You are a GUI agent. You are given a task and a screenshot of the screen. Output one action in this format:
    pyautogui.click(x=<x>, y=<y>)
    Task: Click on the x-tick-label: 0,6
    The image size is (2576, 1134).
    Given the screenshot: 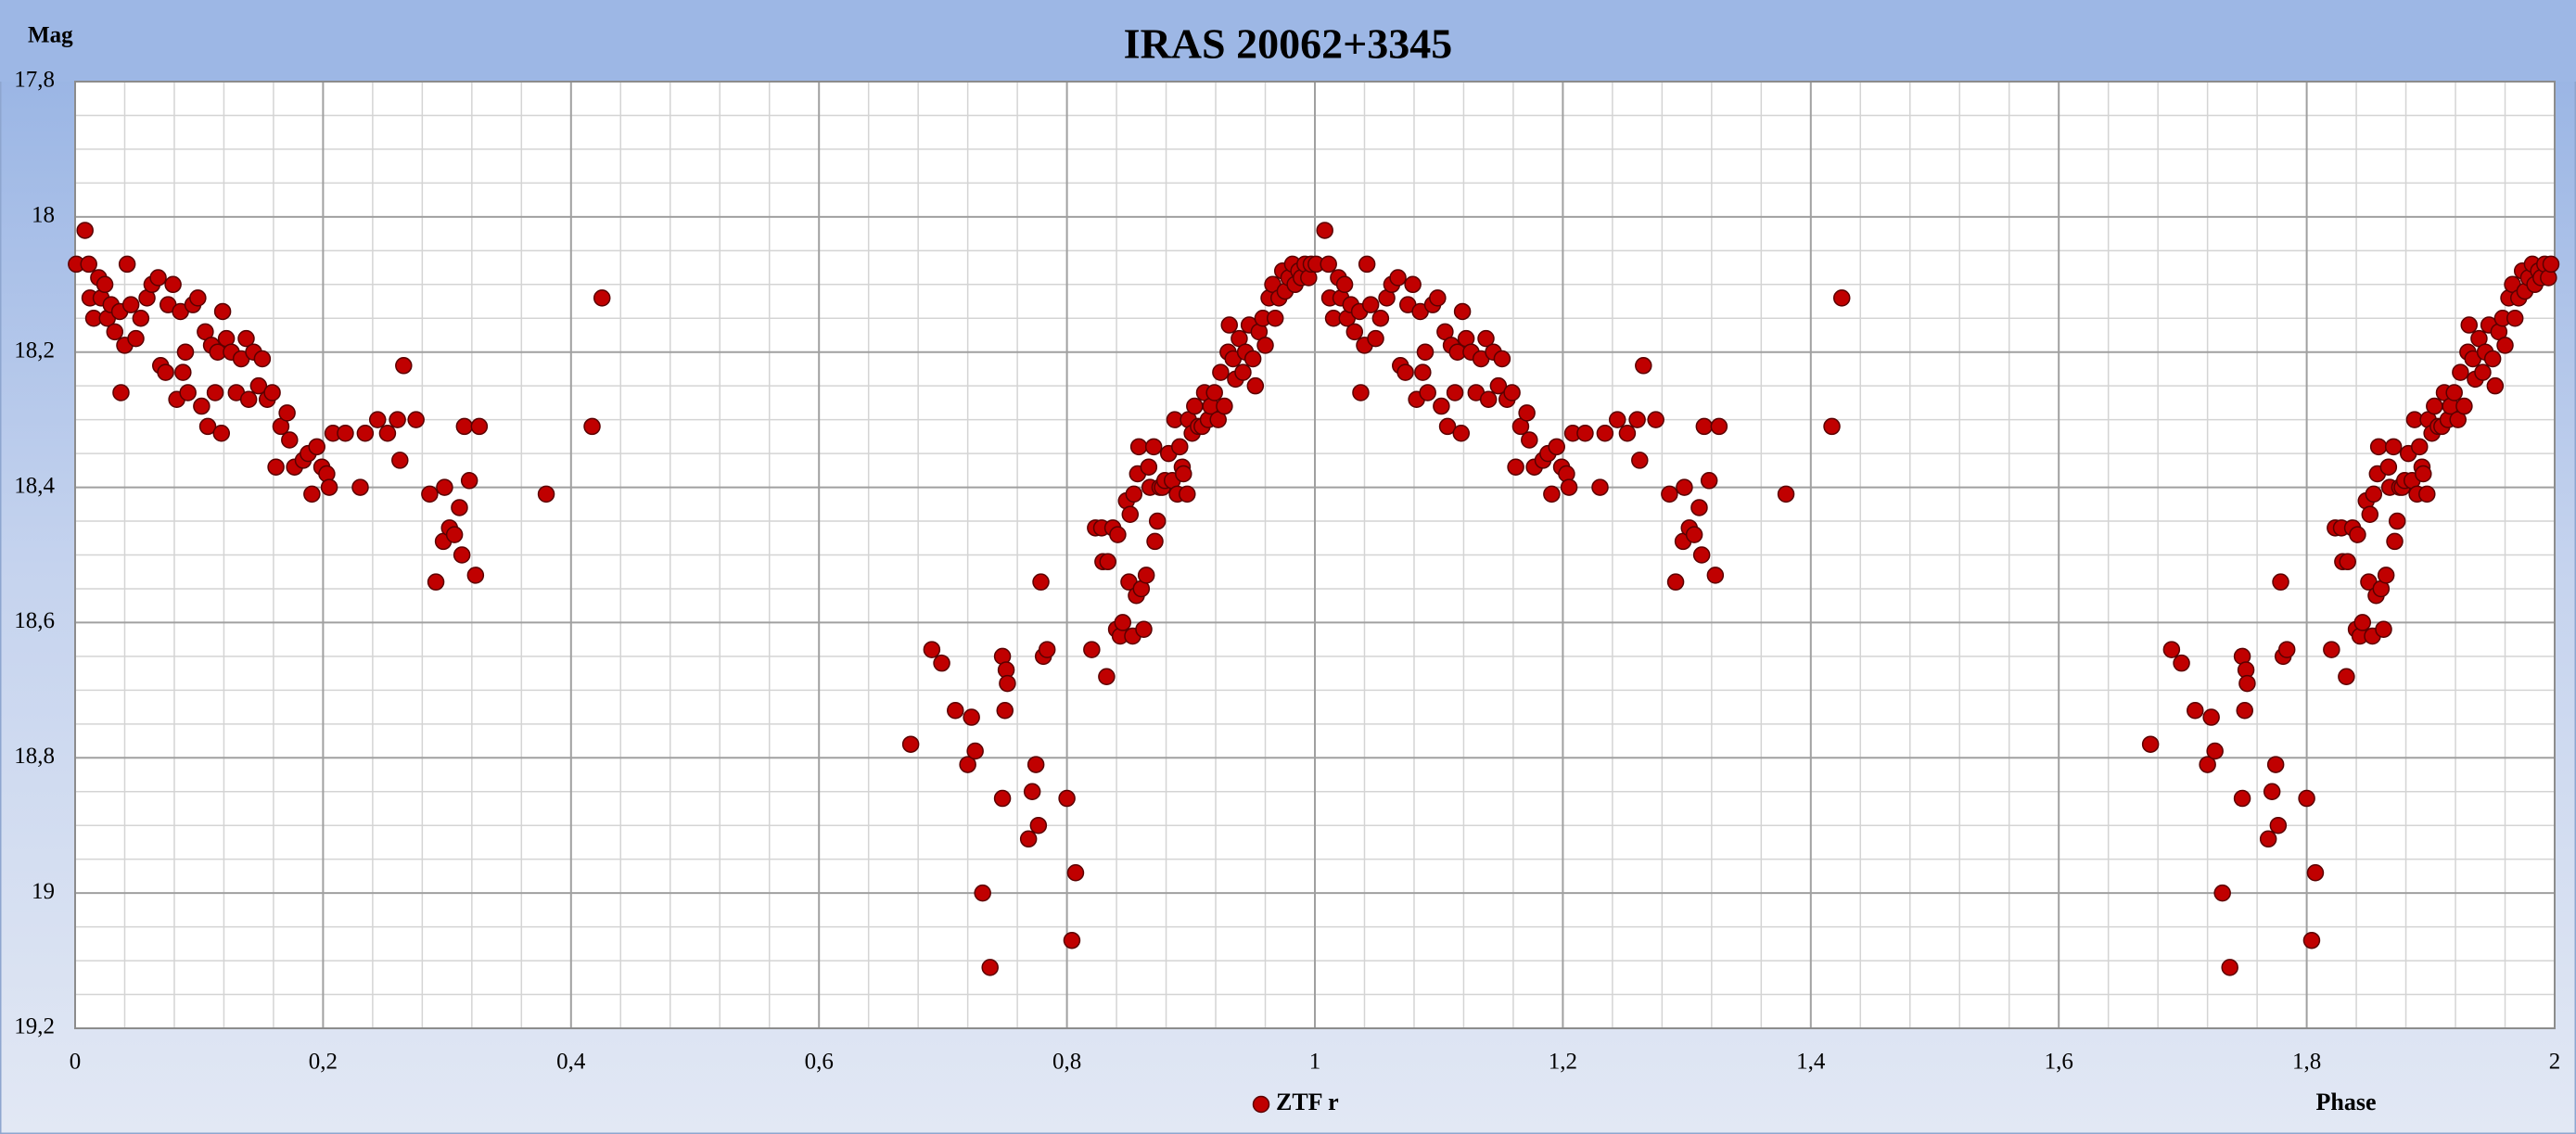 What is the action you would take?
    pyautogui.click(x=819, y=1062)
    